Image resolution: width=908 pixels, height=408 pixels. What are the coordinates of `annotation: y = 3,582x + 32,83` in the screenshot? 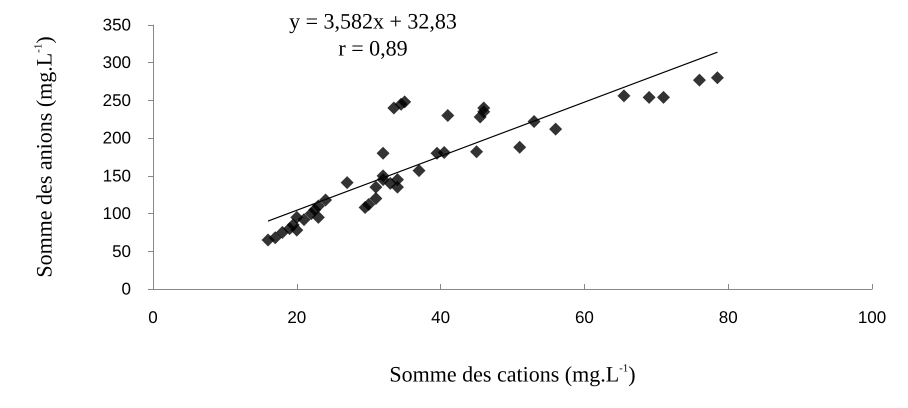 It's located at (373, 21).